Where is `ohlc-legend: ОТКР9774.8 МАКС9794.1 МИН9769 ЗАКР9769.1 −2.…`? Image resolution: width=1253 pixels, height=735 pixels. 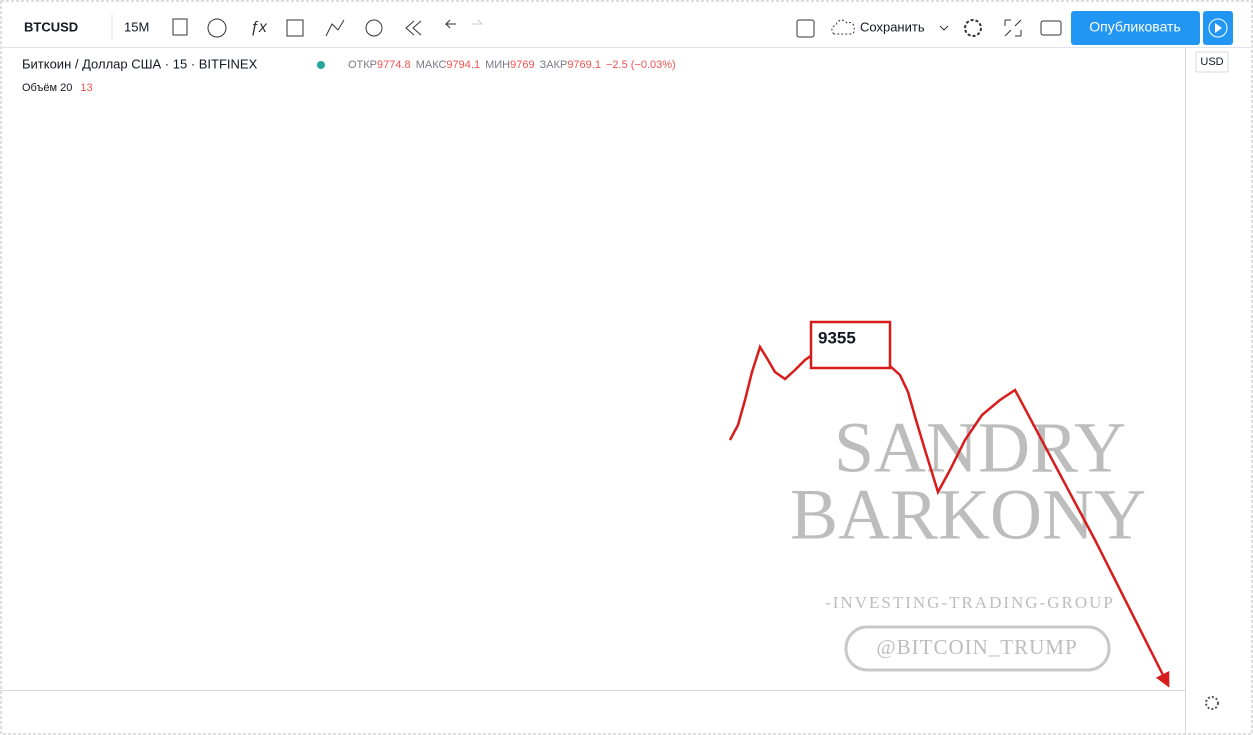
ohlc-legend: ОТКР9774.8 МАКС9794.1 МИН9769 ЗАКР9769.1 −2.… is located at coordinates (512, 65).